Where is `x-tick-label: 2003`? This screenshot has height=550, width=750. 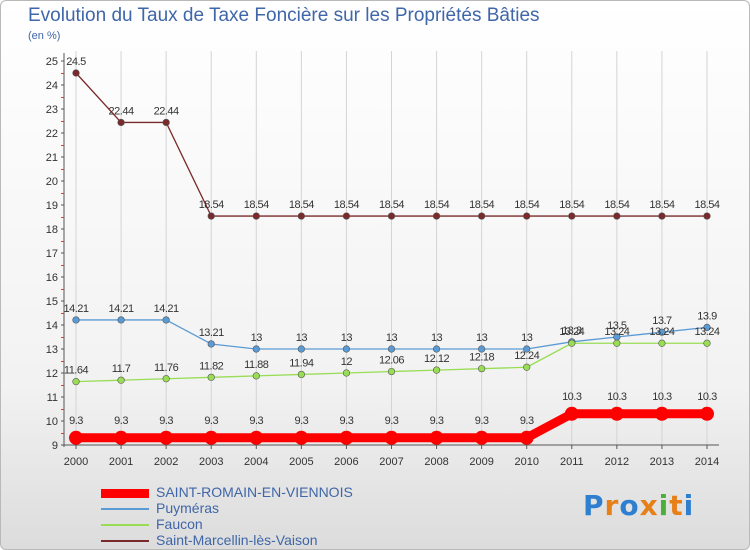 x-tick-label: 2003 is located at coordinates (211, 462).